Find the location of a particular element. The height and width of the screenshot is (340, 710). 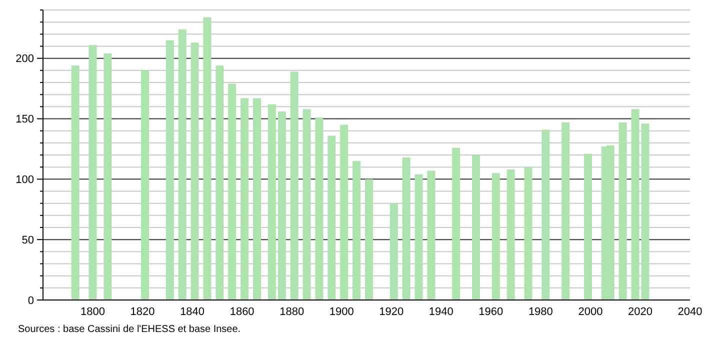

x-tick-label: 1840 is located at coordinates (192, 312).